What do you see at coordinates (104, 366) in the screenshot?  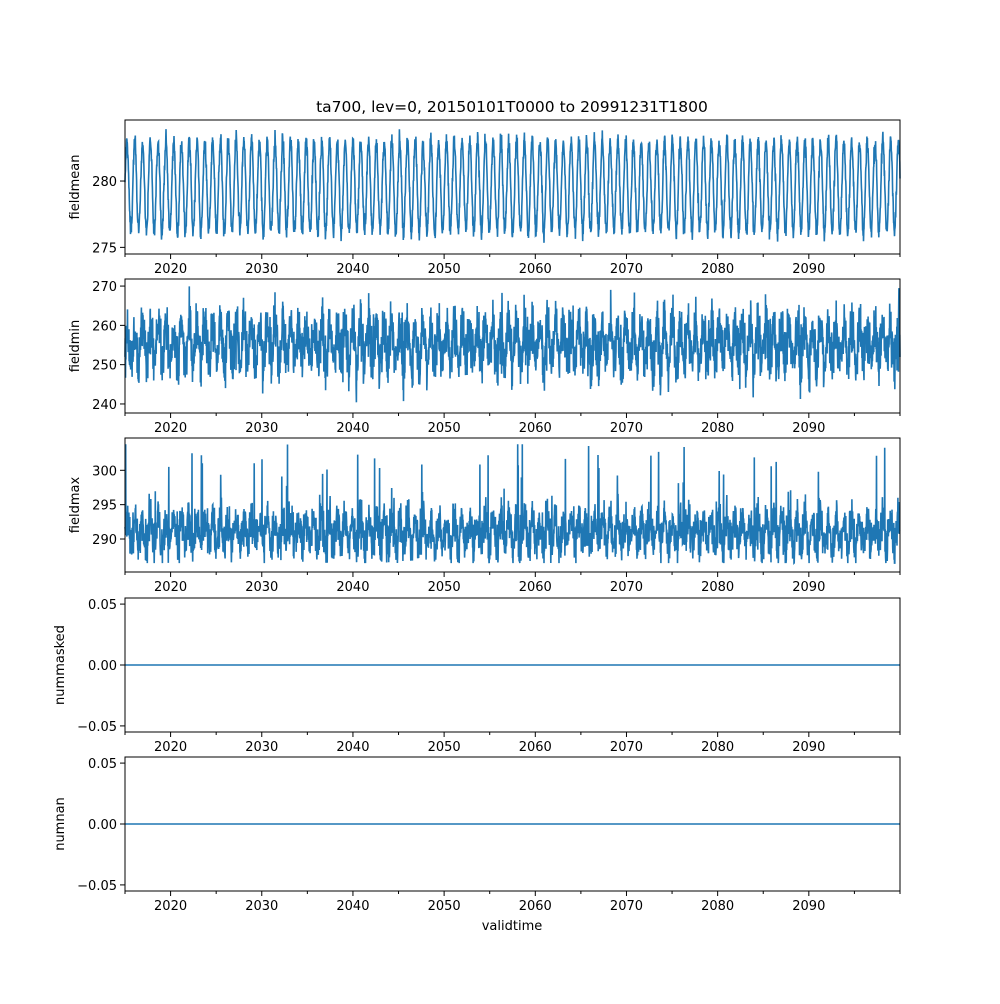 I see `y-tick-label: 250` at bounding box center [104, 366].